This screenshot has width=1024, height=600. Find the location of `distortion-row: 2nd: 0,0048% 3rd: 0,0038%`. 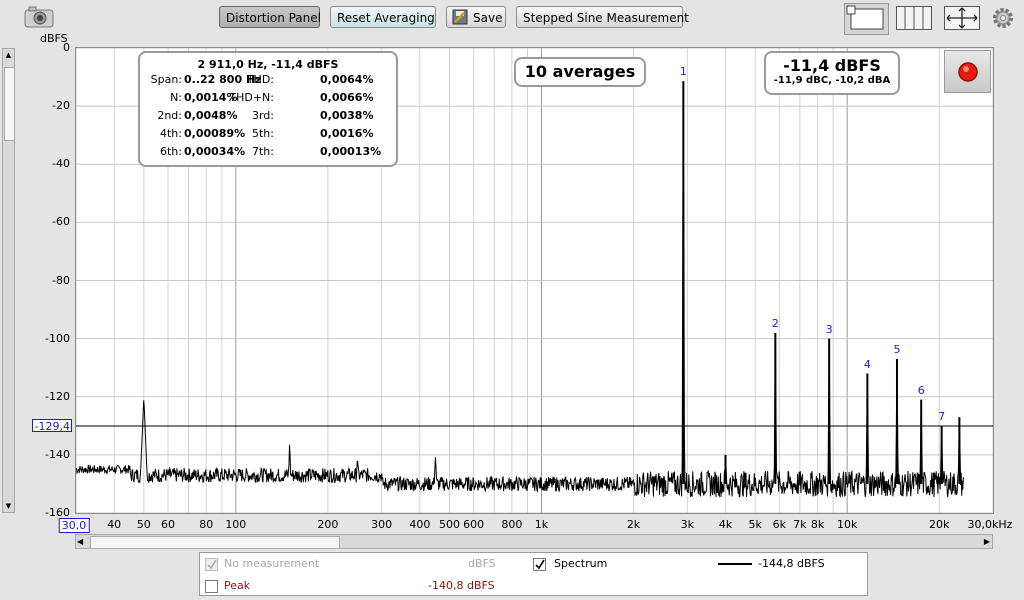

distortion-row: 2nd: 0,0048% 3rd: 0,0038% is located at coordinates (268, 118).